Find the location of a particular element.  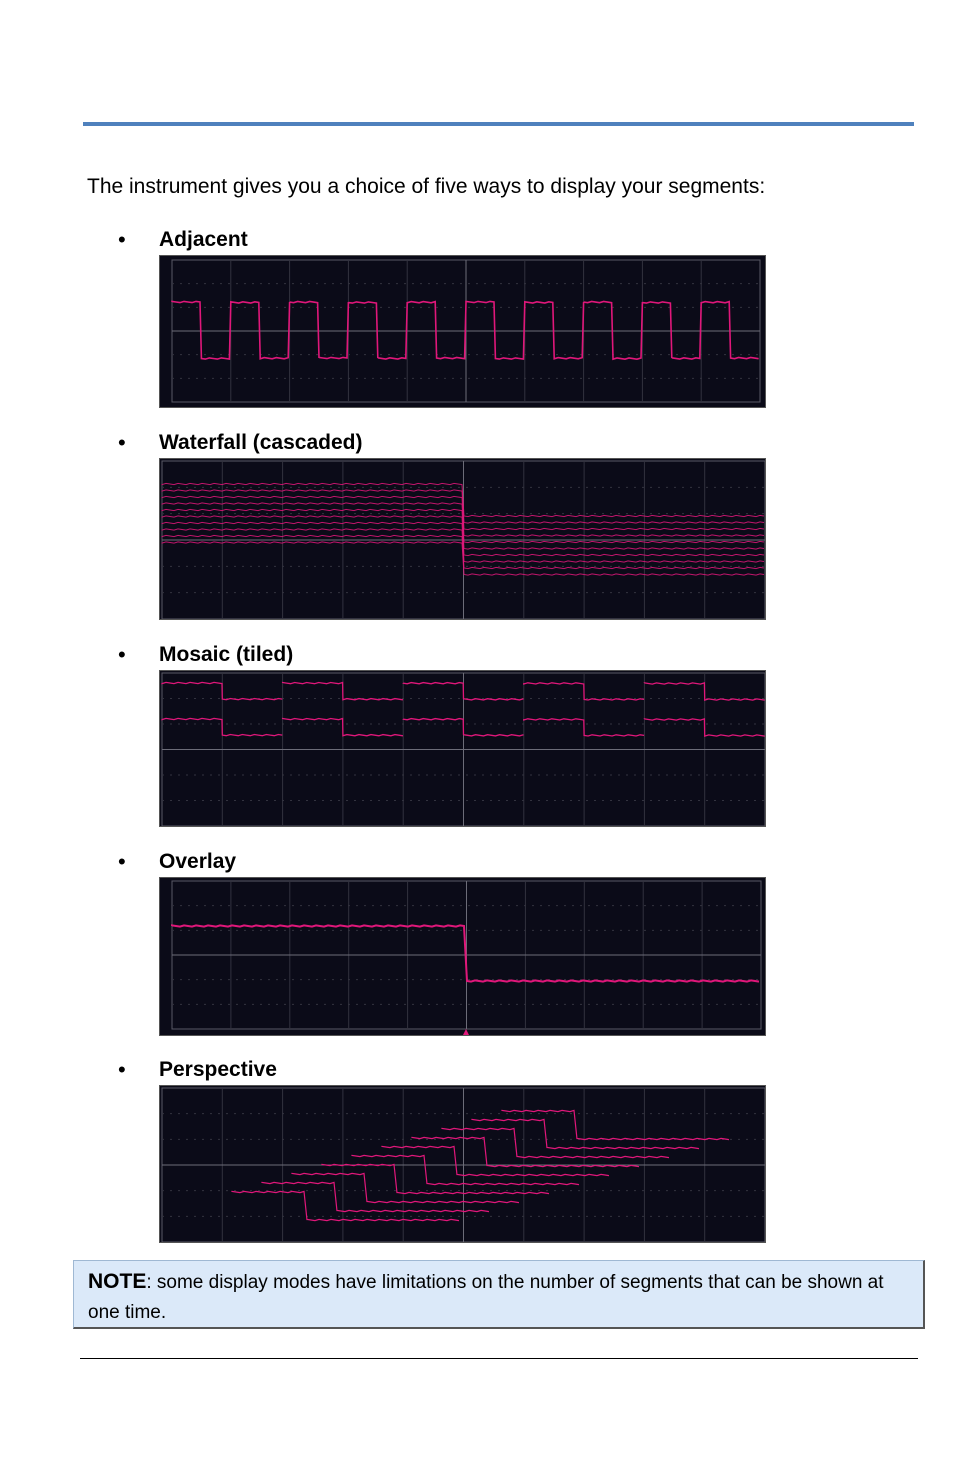

scope-overlay-trace is located at coordinates (466, 957).